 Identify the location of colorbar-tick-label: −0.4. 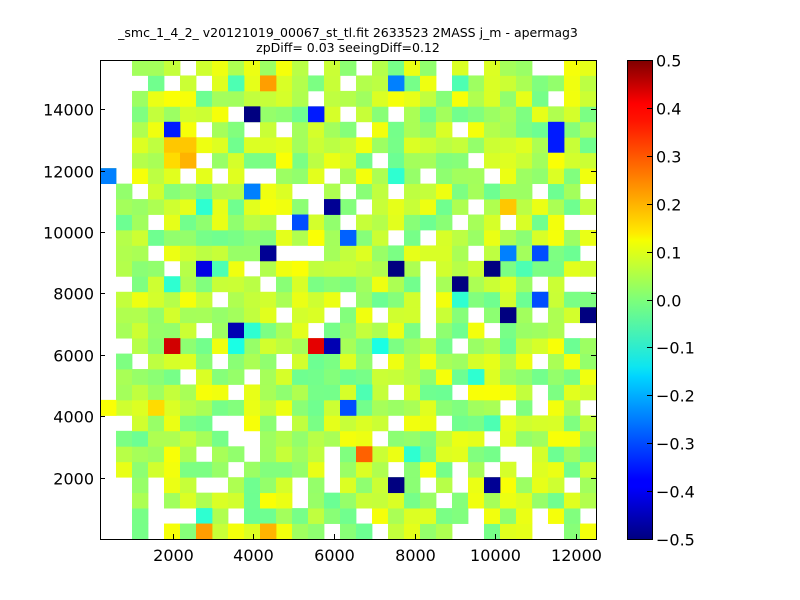
(675, 492).